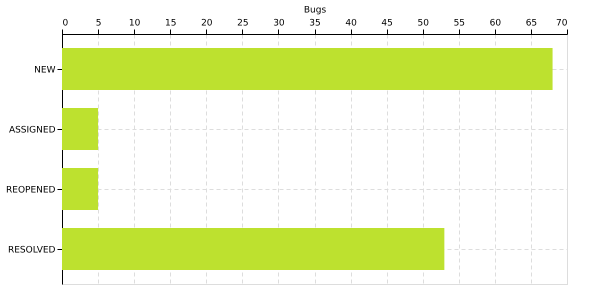  Describe the element at coordinates (207, 23) in the screenshot. I see `x-tick-label: 20` at that location.